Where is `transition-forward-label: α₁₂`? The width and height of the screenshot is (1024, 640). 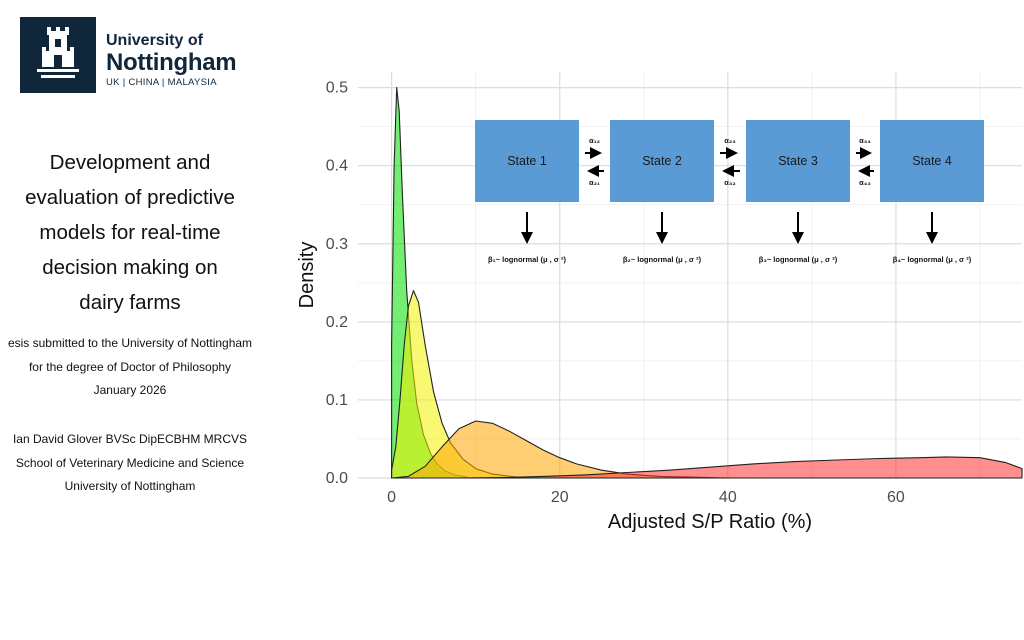
transition-forward-label: α₁₂ is located at coordinates (594, 140).